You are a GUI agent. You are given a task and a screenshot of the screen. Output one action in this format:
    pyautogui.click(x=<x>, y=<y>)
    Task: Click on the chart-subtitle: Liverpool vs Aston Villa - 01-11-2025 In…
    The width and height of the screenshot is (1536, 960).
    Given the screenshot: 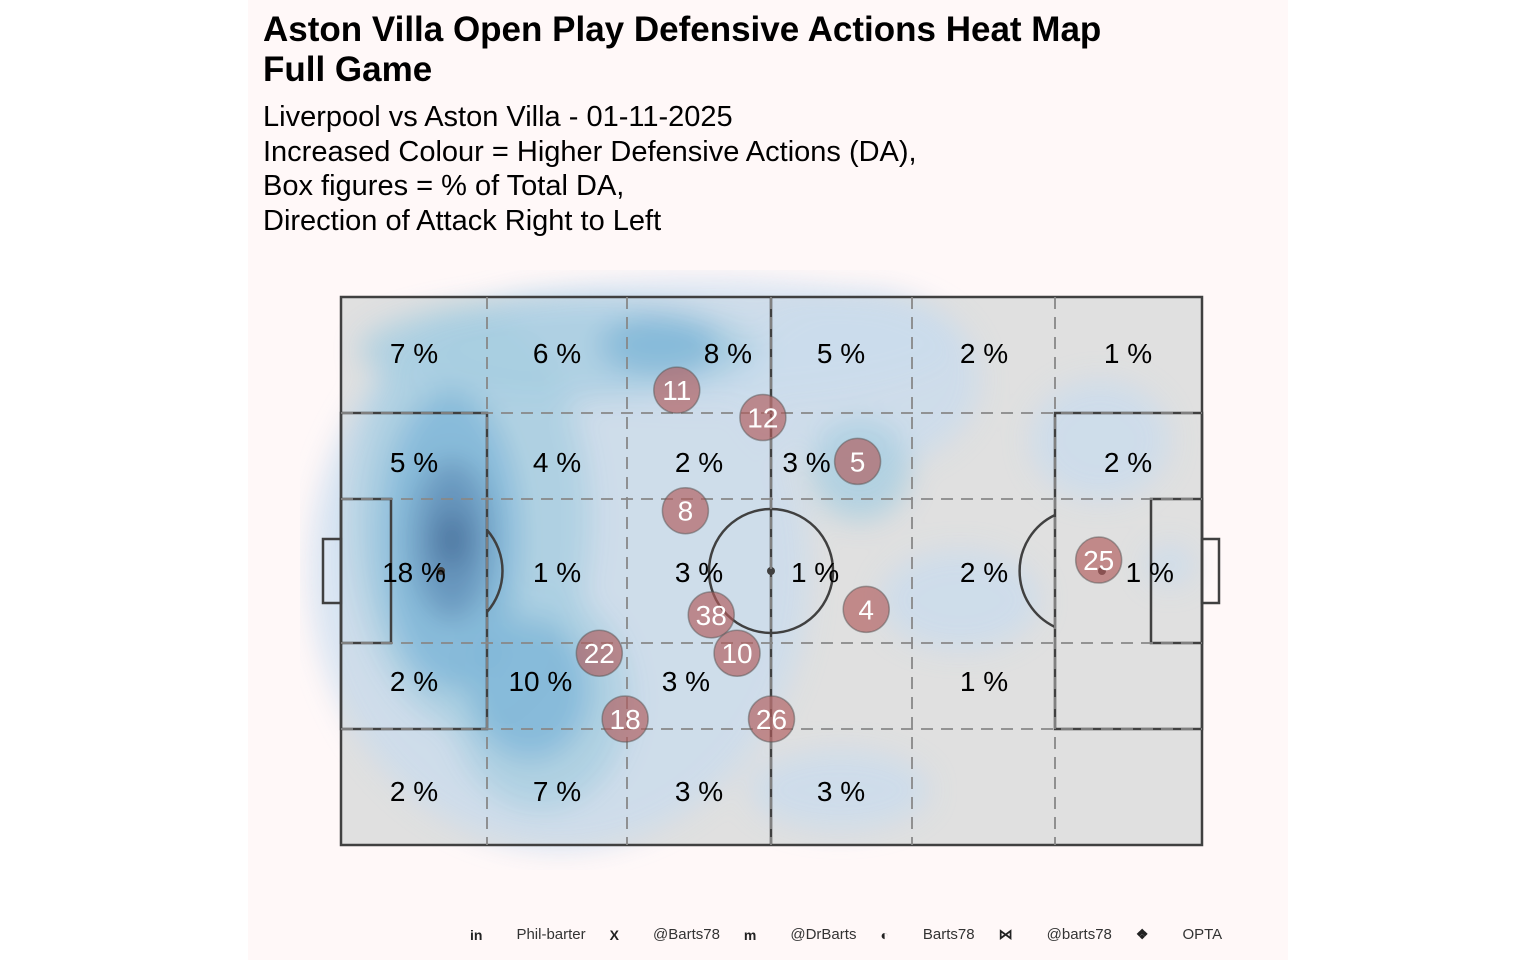 What is the action you would take?
    pyautogui.click(x=590, y=169)
    